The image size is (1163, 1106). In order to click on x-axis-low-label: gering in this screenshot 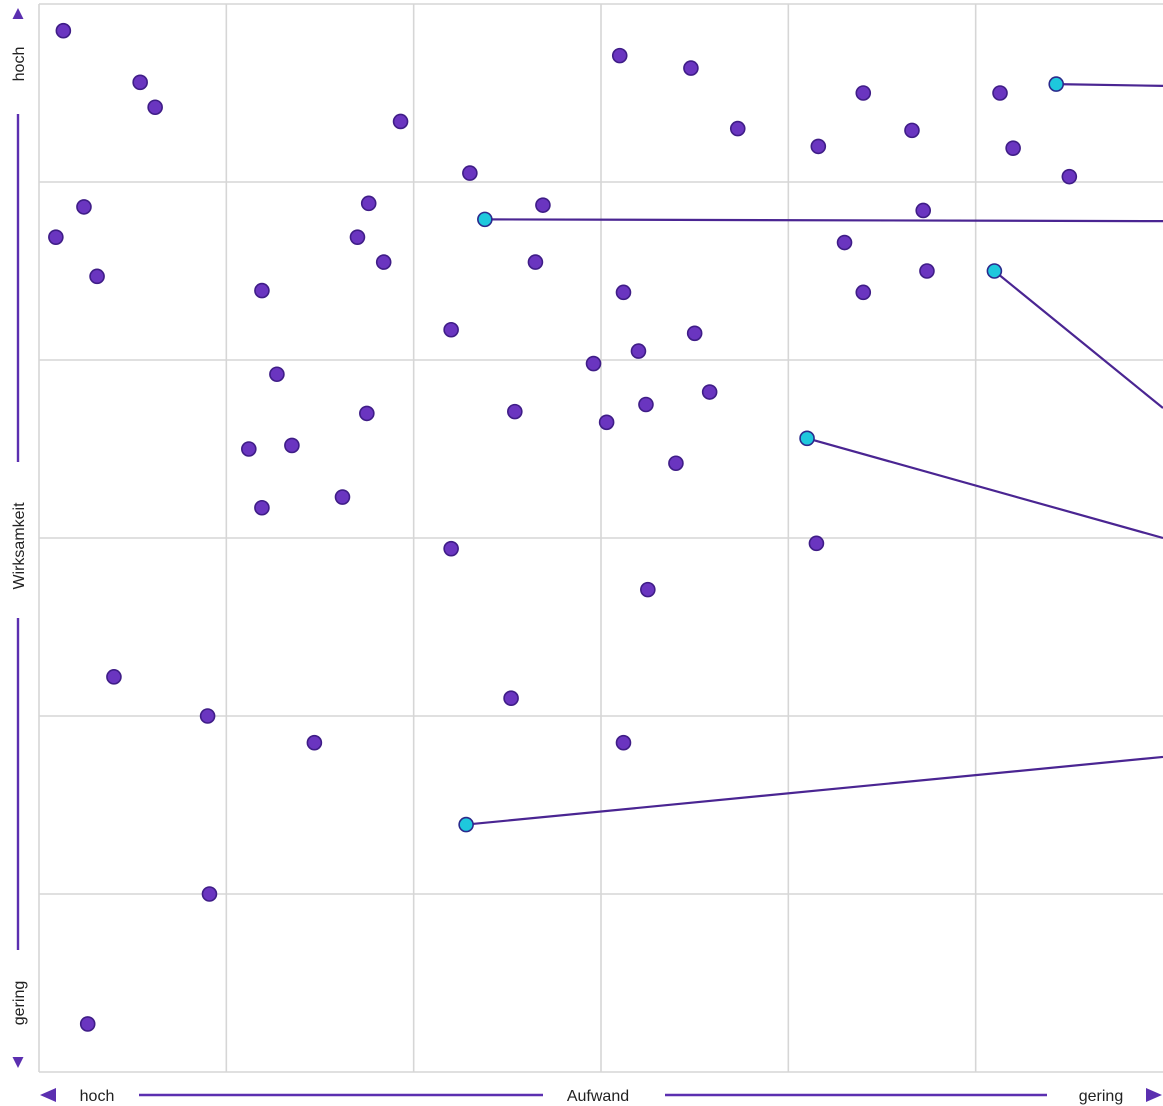, I will do `click(1101, 1096)`.